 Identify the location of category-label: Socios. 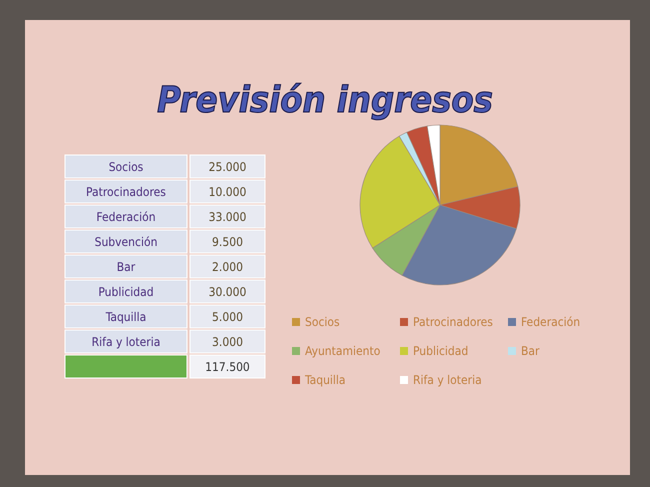
(126, 167).